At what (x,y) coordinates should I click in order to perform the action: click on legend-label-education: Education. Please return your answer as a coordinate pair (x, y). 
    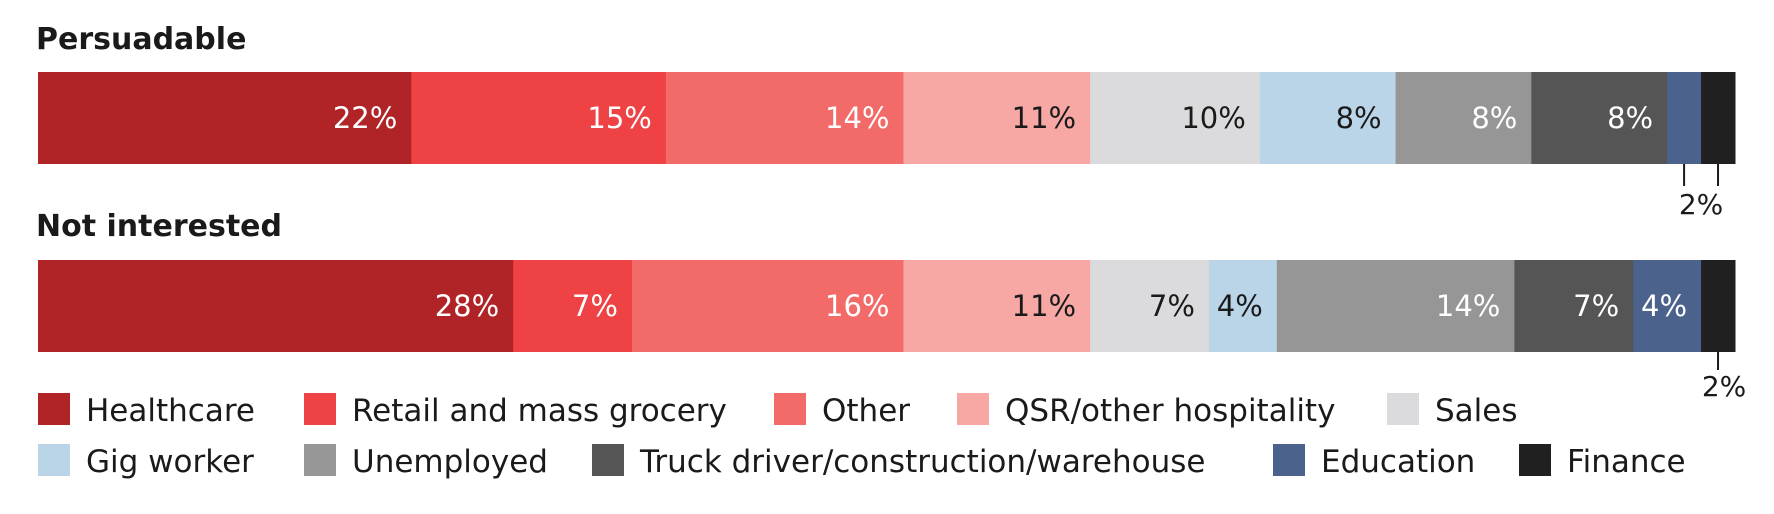
    Looking at the image, I should click on (1398, 462).